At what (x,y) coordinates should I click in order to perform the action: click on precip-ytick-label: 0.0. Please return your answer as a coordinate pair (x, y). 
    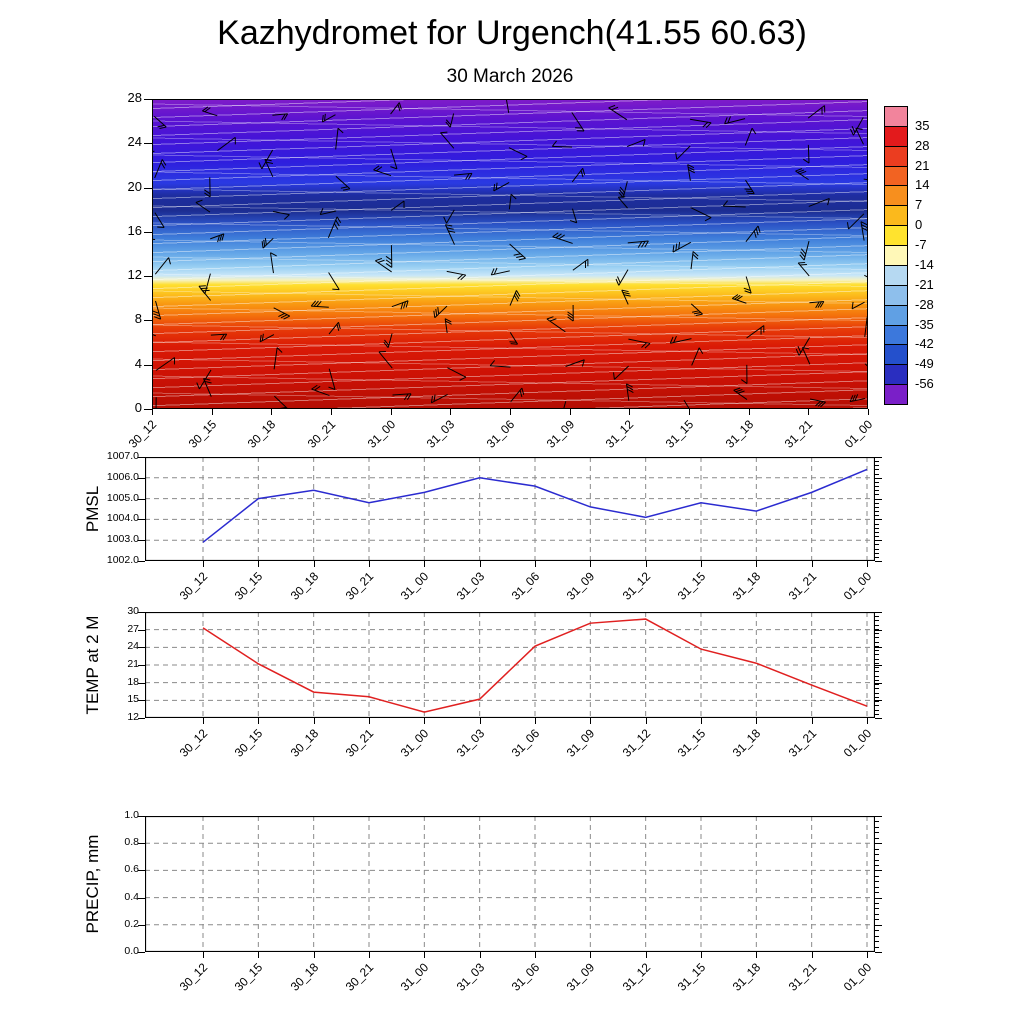
    Looking at the image, I should click on (131, 951).